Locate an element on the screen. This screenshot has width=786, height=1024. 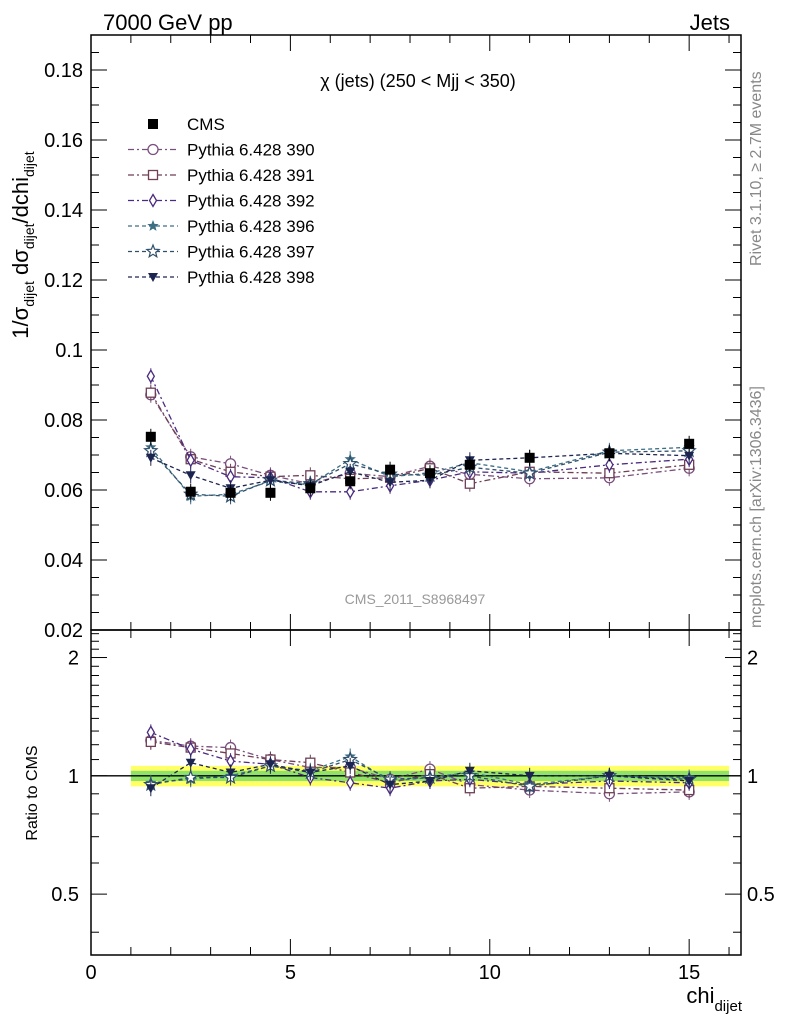
series-line-p392 is located at coordinates (420, 434).